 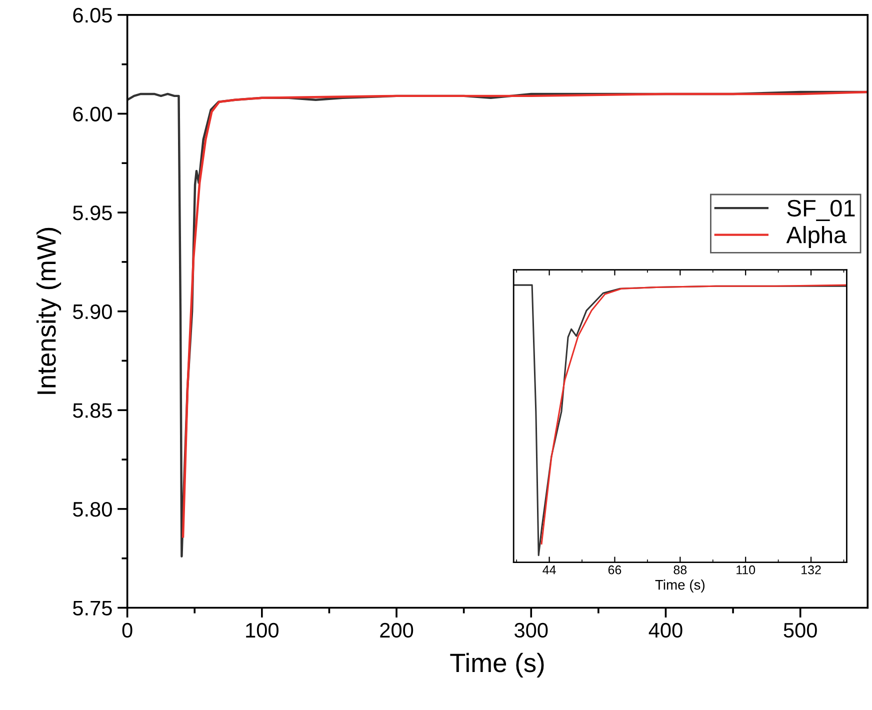 I want to click on x-tick-label: 400, so click(x=665, y=630).